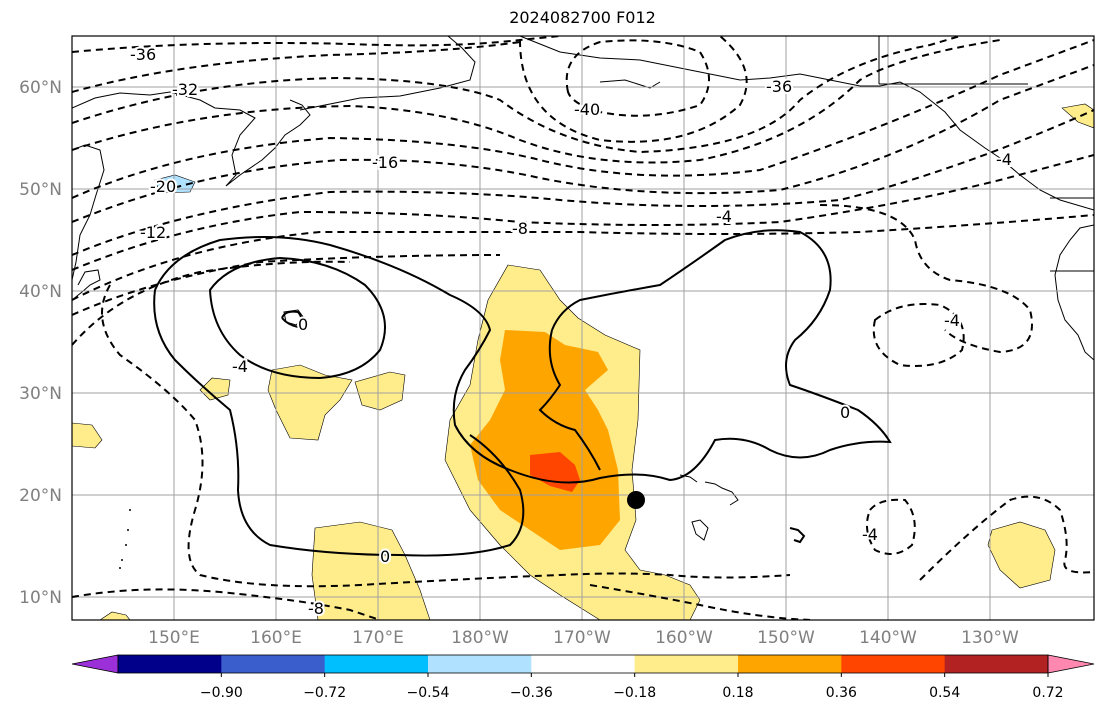 This screenshot has width=1105, height=712. What do you see at coordinates (40, 394) in the screenshot?
I see `lat-label: 30°N` at bounding box center [40, 394].